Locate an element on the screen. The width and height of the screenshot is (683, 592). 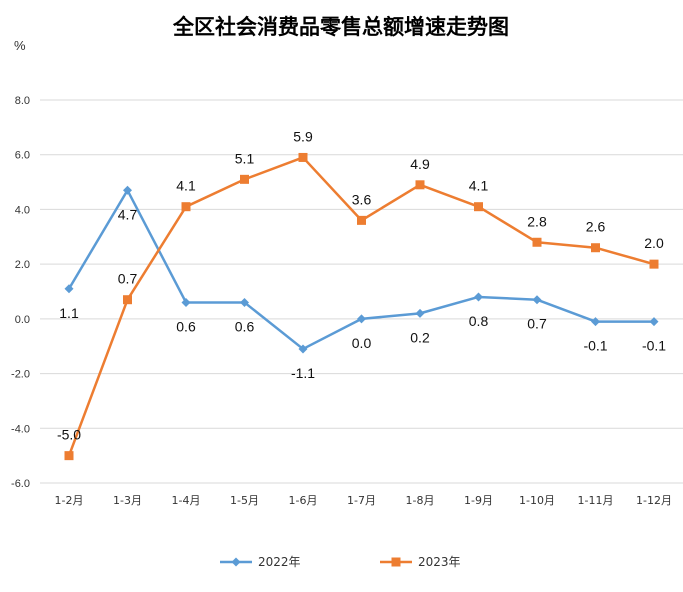
data-label: -5.0 is located at coordinates (69, 435).